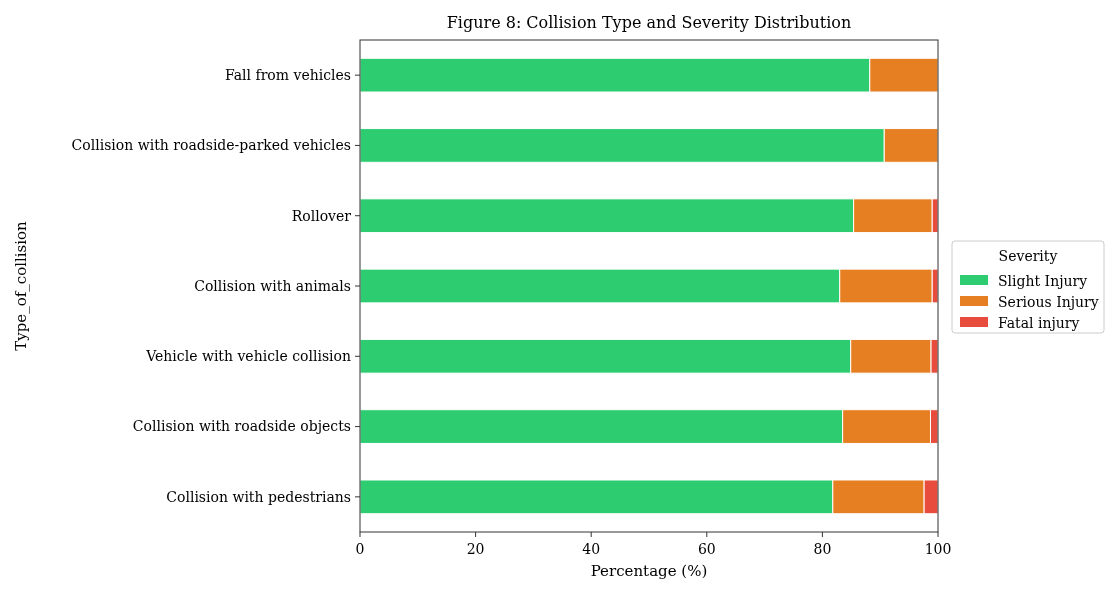  What do you see at coordinates (360, 549) in the screenshot?
I see `x-tick-label: 0` at bounding box center [360, 549].